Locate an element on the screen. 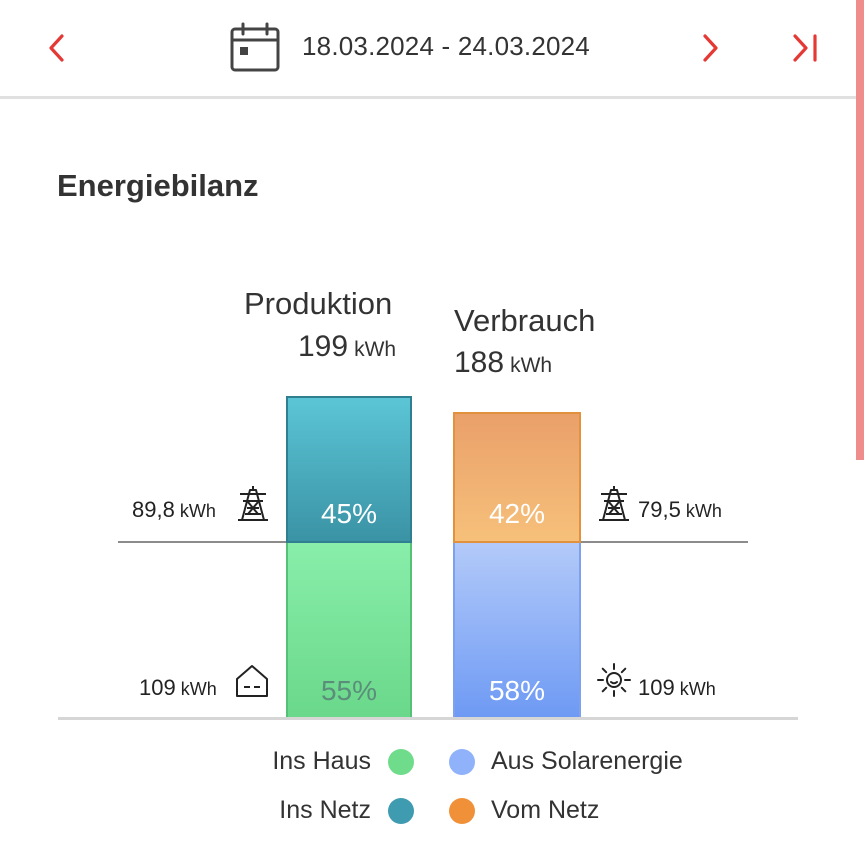 Image resolution: width=864 pixels, height=852 pixels. production-grid-segment: 45% is located at coordinates (349, 469).